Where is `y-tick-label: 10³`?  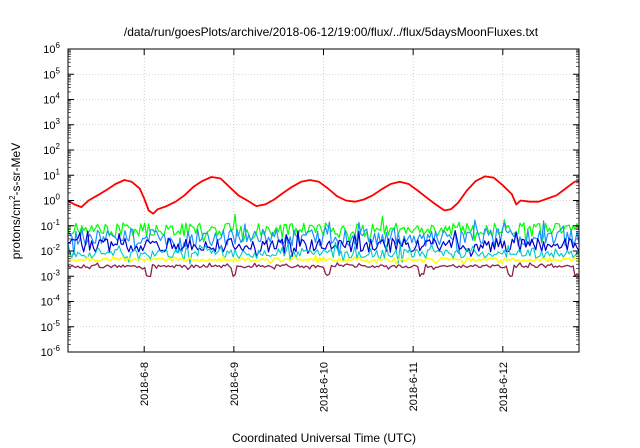
y-tick-label: 10³ is located at coordinates (51, 124).